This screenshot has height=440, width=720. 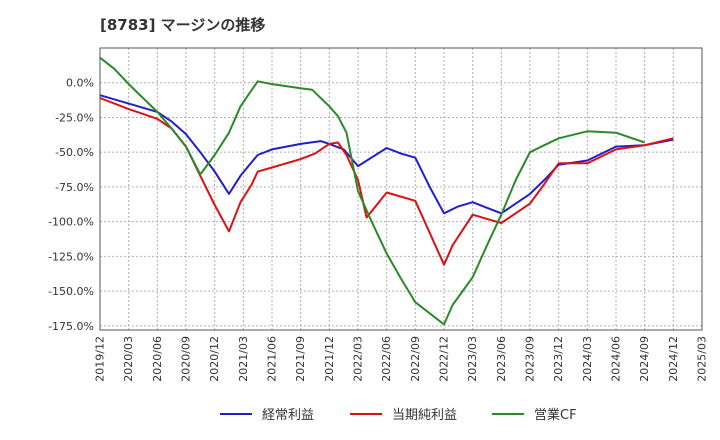 What do you see at coordinates (71, 256) in the screenshot?
I see `y-tick-label: -125.0%` at bounding box center [71, 256].